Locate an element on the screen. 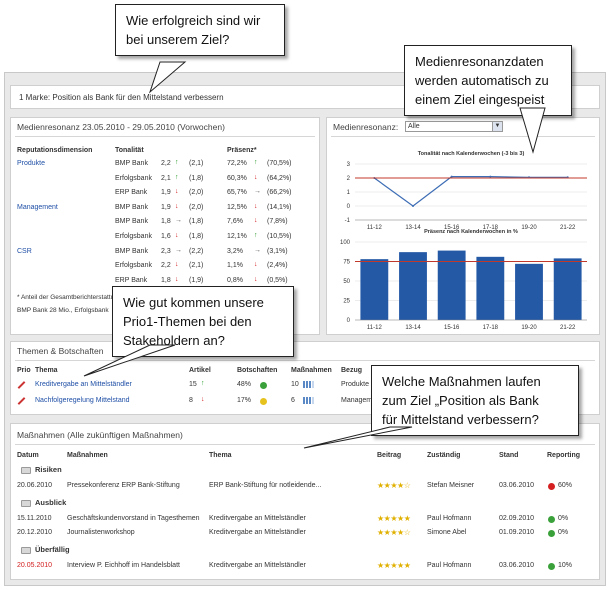 This screenshot has width=610, height=590. header-massnahmen: Maßnahmen is located at coordinates (311, 370).